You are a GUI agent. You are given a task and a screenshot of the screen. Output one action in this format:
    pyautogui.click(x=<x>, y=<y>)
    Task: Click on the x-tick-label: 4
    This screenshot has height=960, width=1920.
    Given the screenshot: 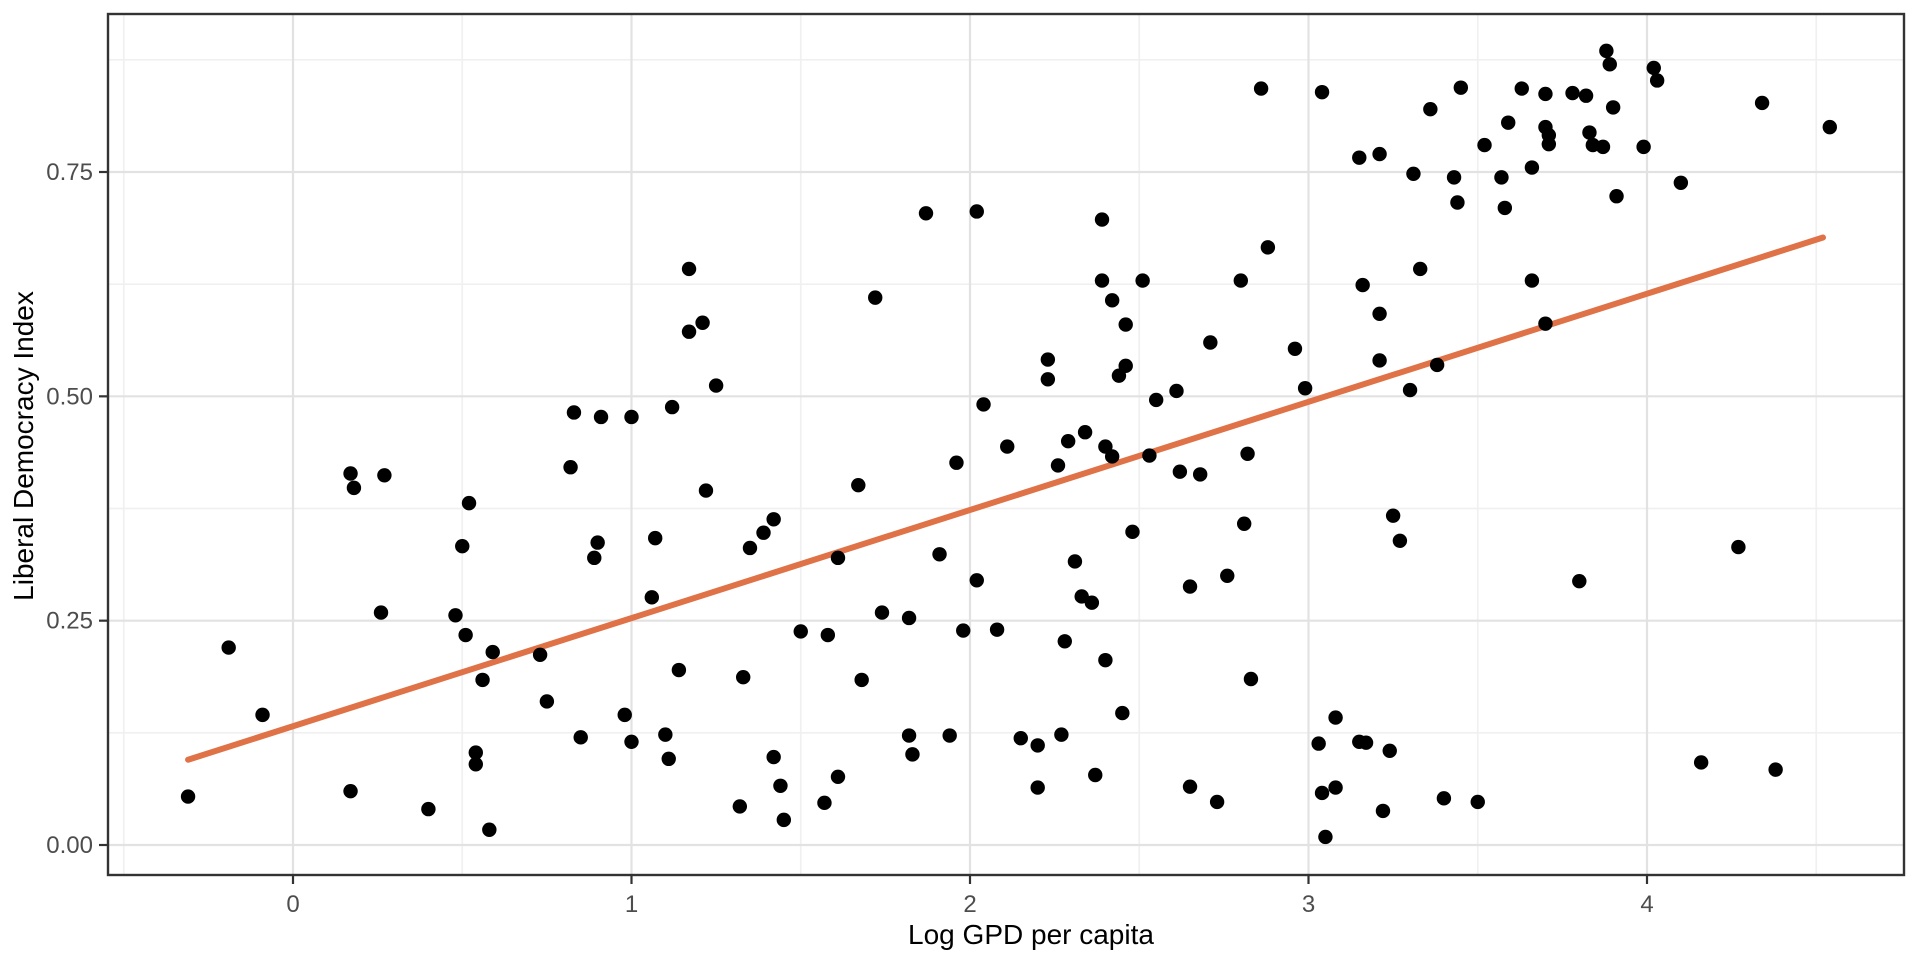 What is the action you would take?
    pyautogui.click(x=1646, y=904)
    